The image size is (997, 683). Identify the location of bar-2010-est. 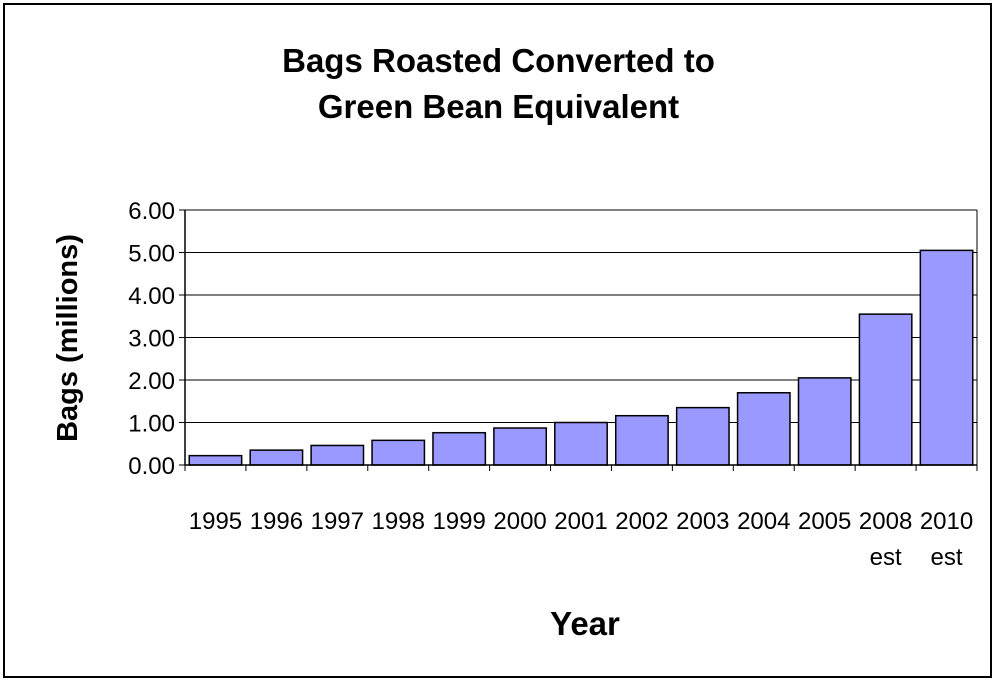
(946, 357).